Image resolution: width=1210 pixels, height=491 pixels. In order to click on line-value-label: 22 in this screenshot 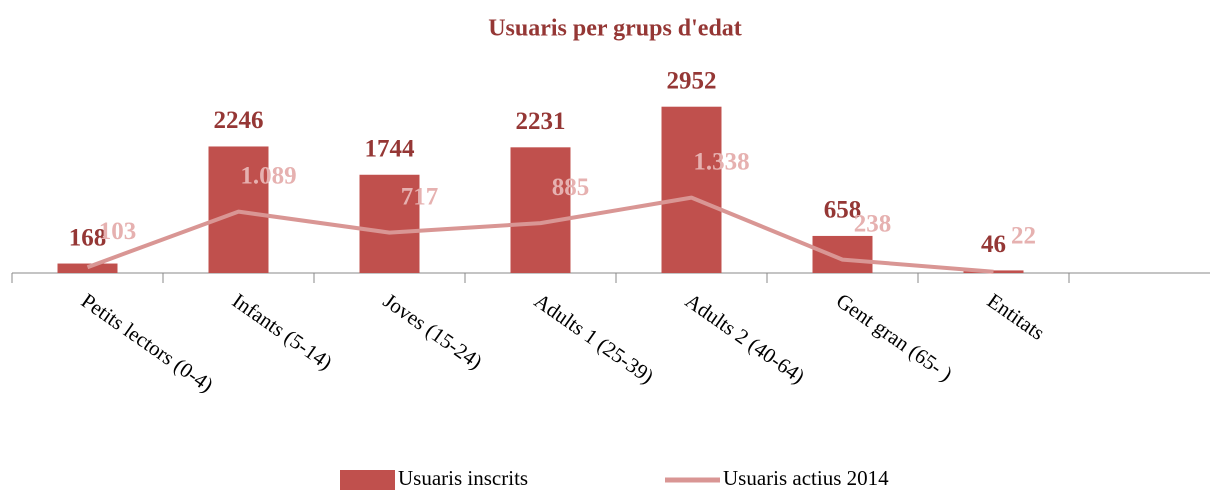, I will do `click(1023, 235)`.